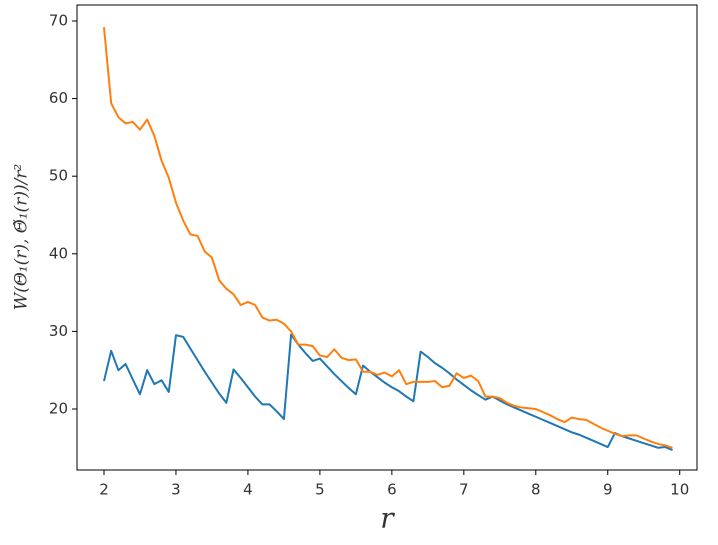 The width and height of the screenshot is (718, 545). Describe the element at coordinates (58, 98) in the screenshot. I see `y-tick-label: 60` at that location.